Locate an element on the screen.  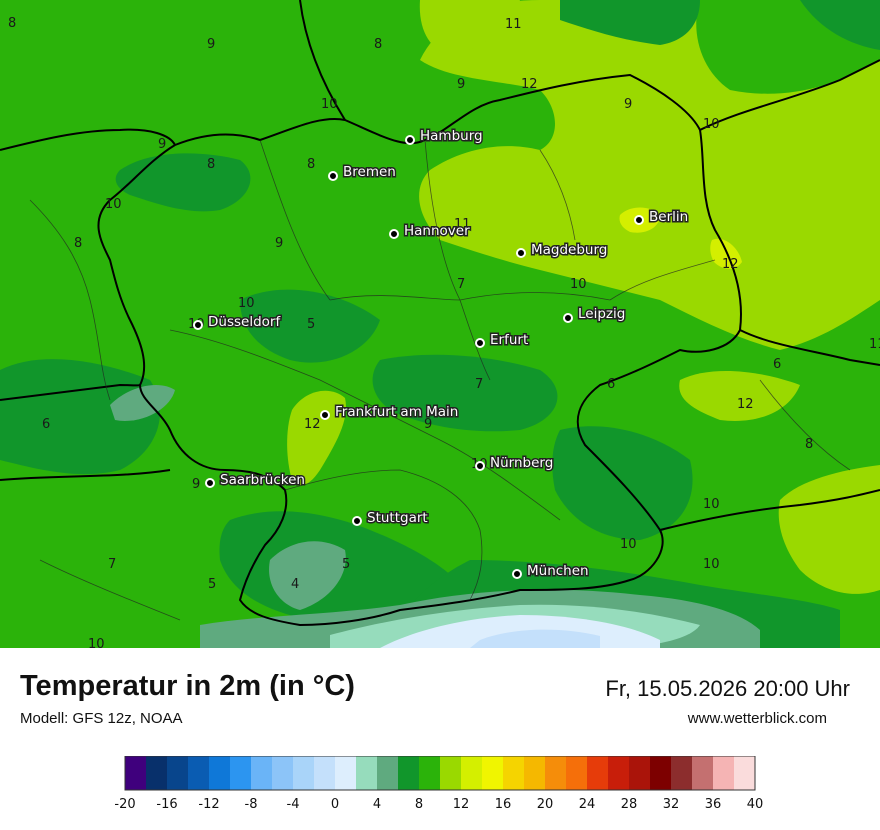
city-label: Nürnberg is located at coordinates (521, 463).